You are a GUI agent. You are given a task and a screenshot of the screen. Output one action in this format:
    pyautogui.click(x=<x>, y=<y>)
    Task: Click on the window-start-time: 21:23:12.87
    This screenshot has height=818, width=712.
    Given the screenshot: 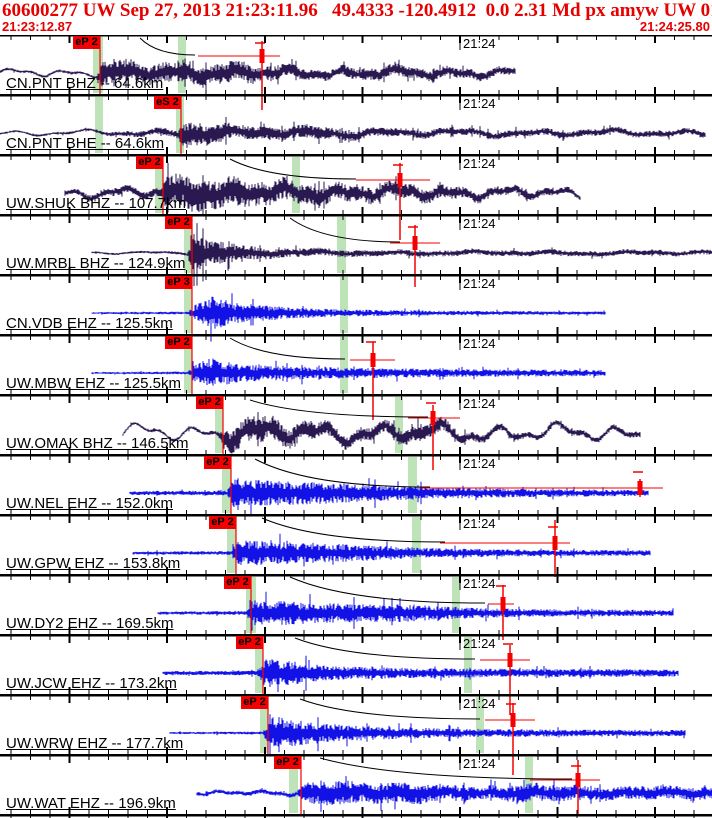 What is the action you would take?
    pyautogui.click(x=37, y=26)
    